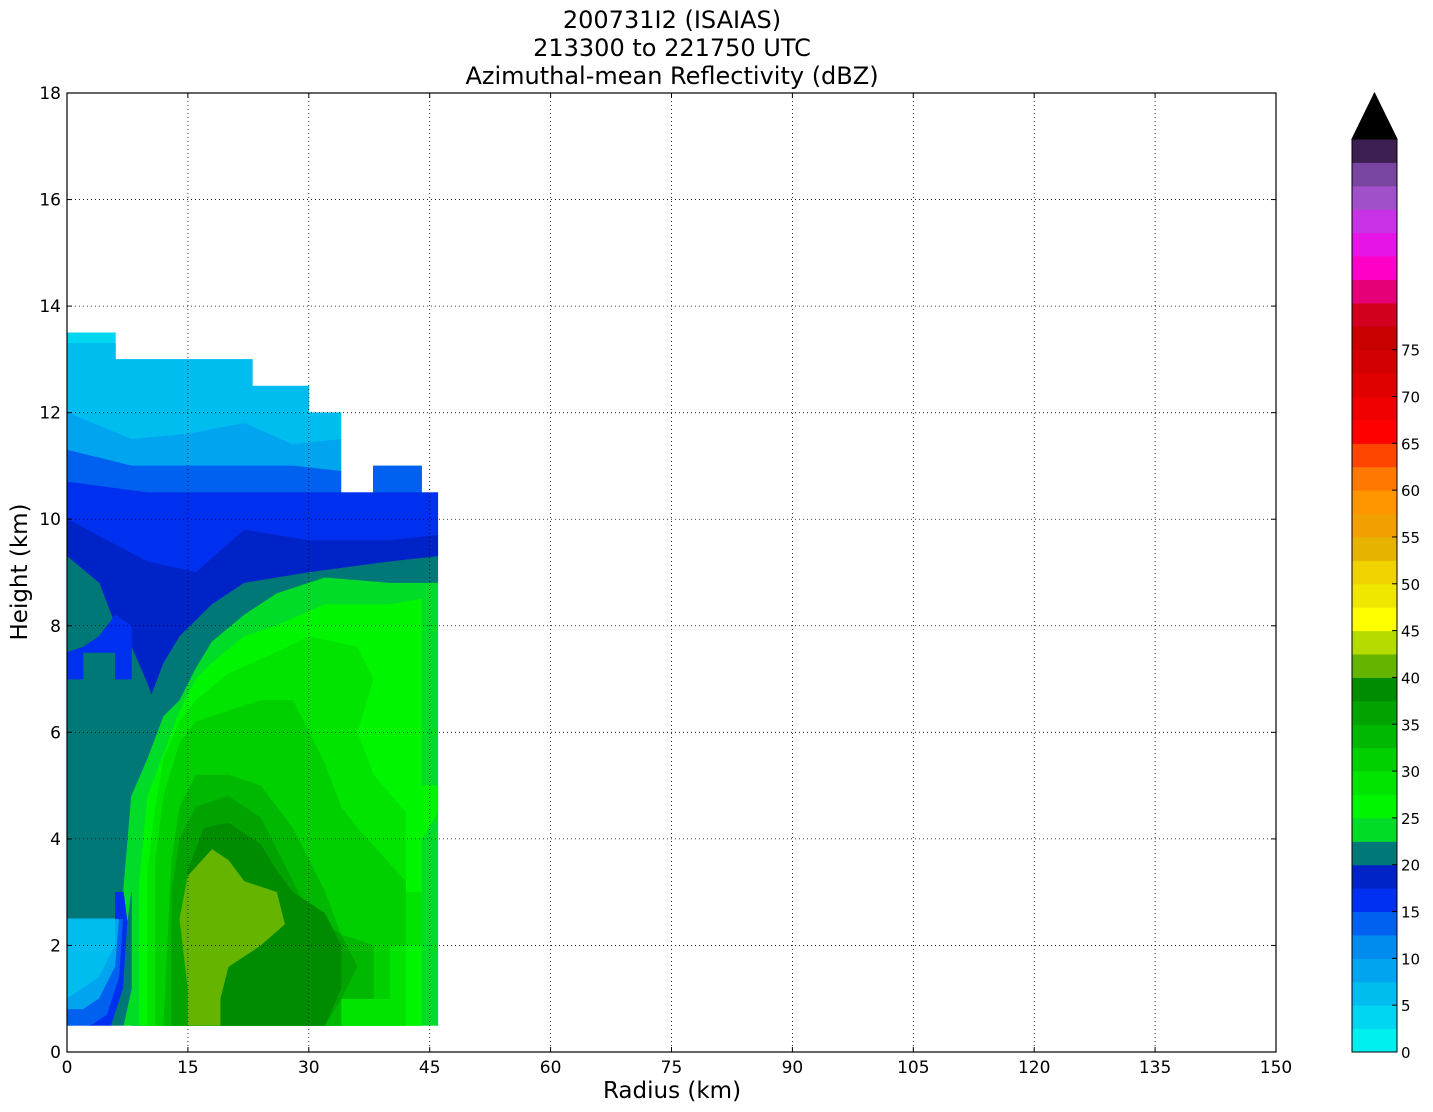 The image size is (1433, 1112). Describe the element at coordinates (430, 1068) in the screenshot. I see `x-tick-label: 45` at that location.